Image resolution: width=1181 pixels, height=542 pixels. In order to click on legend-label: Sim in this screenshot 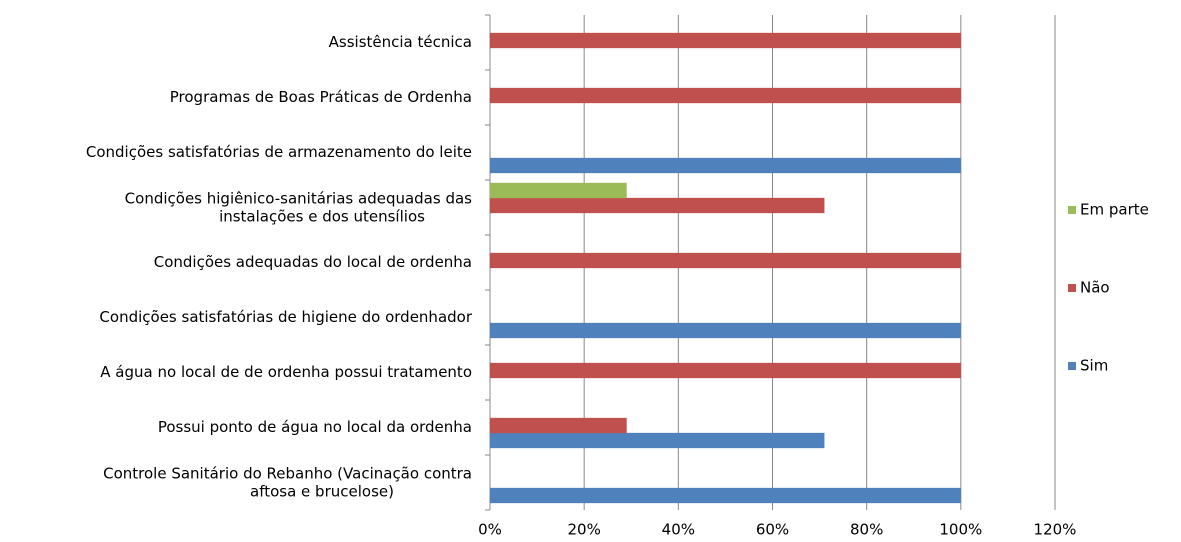, I will do `click(1094, 366)`.